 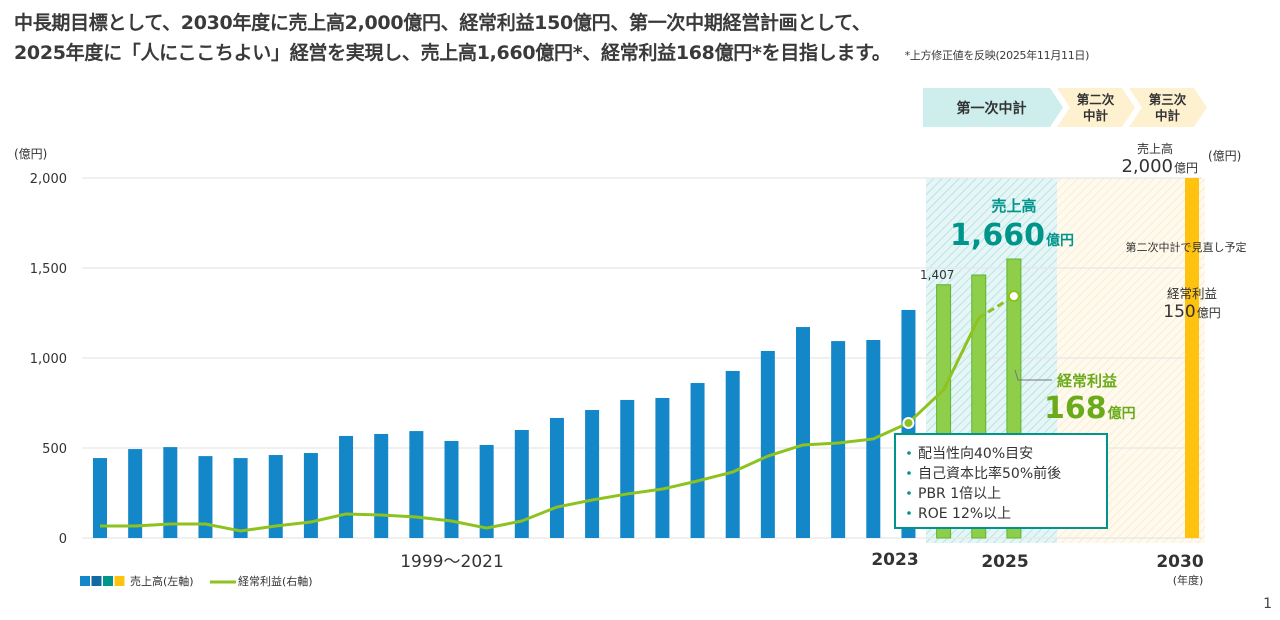 I want to click on y-axis-left-unit: (億円), so click(x=30, y=154).